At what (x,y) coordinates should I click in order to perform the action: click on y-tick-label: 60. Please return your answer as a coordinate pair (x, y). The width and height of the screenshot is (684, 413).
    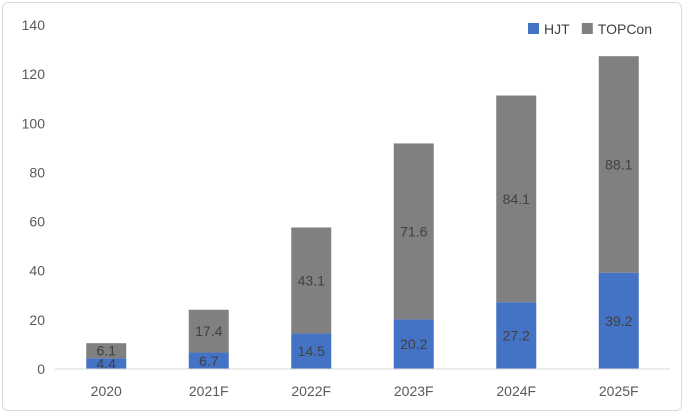
    Looking at the image, I should click on (37, 222).